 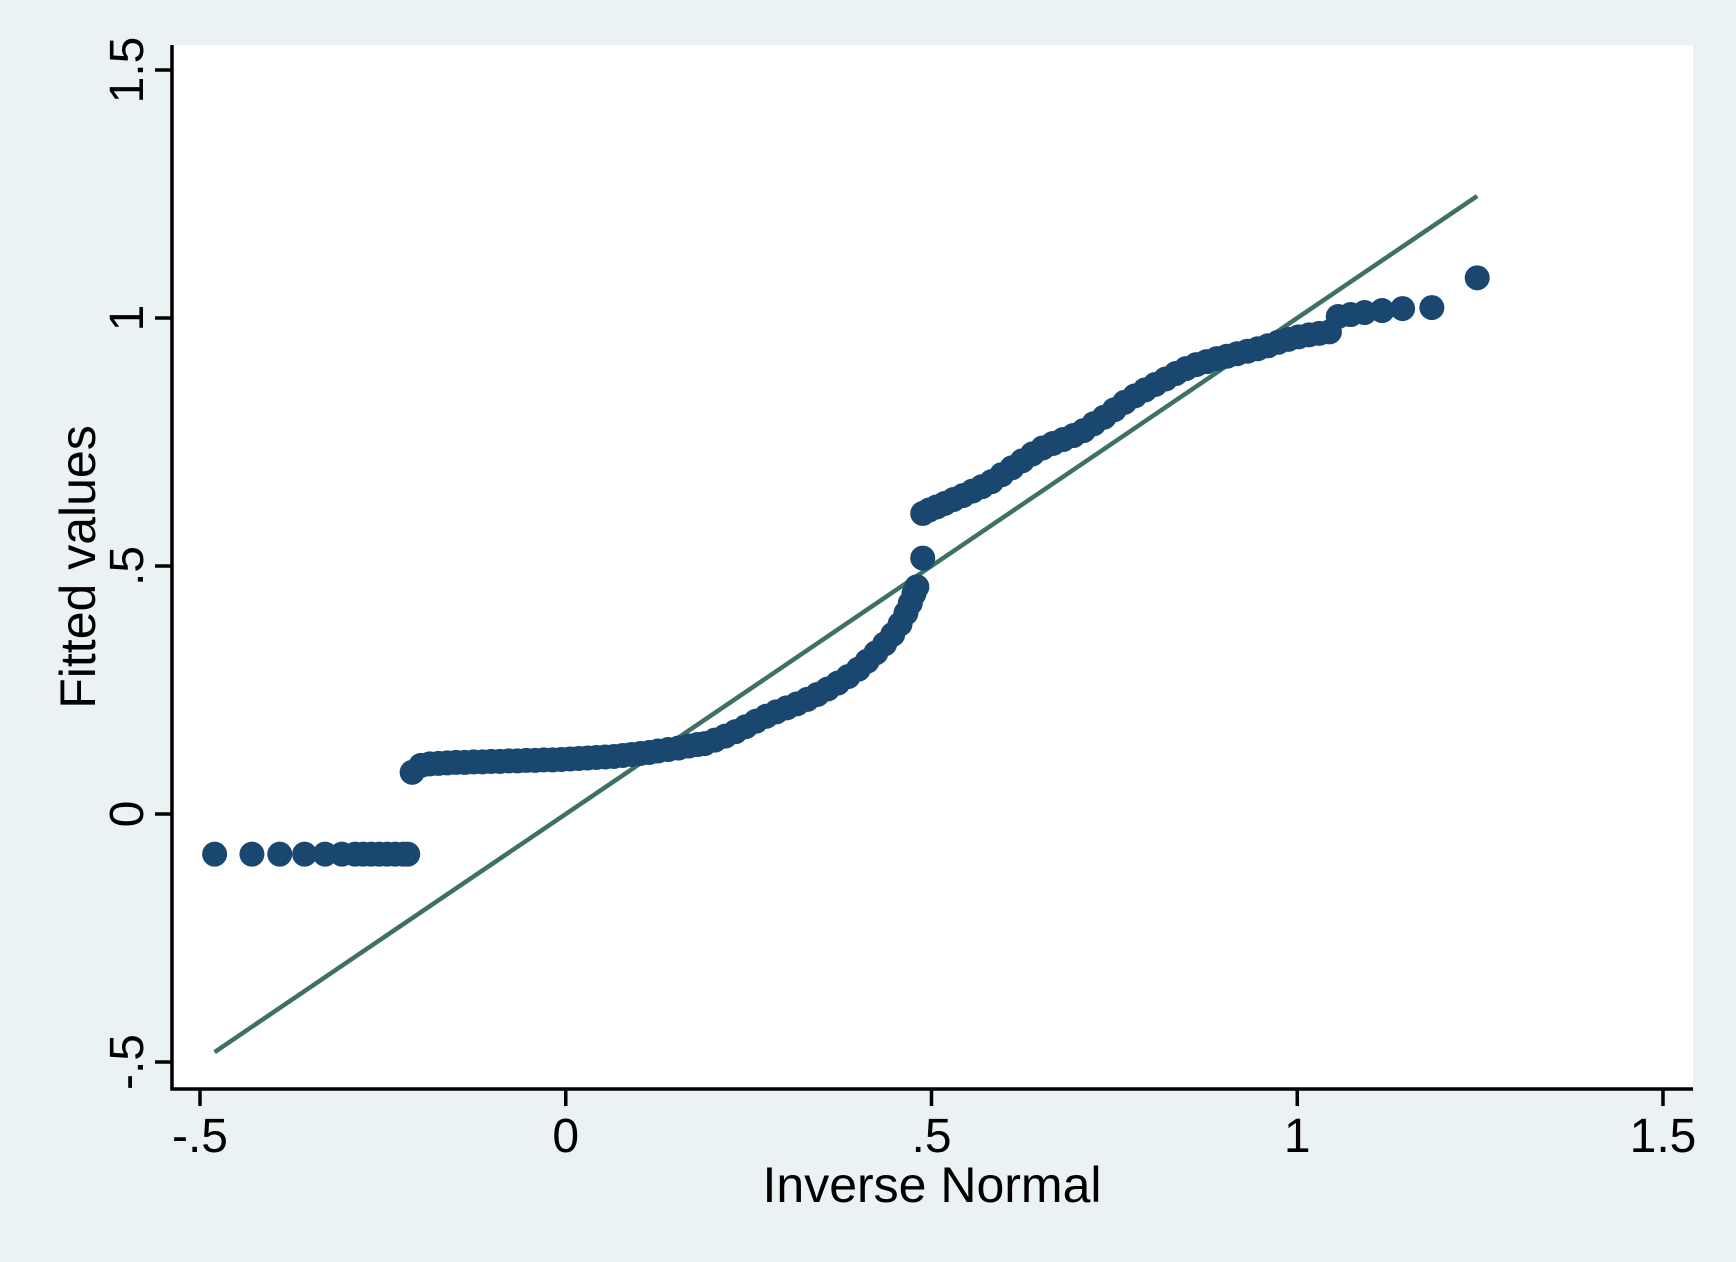 What do you see at coordinates (931, 1136) in the screenshot?
I see `x-tick-label: .5` at bounding box center [931, 1136].